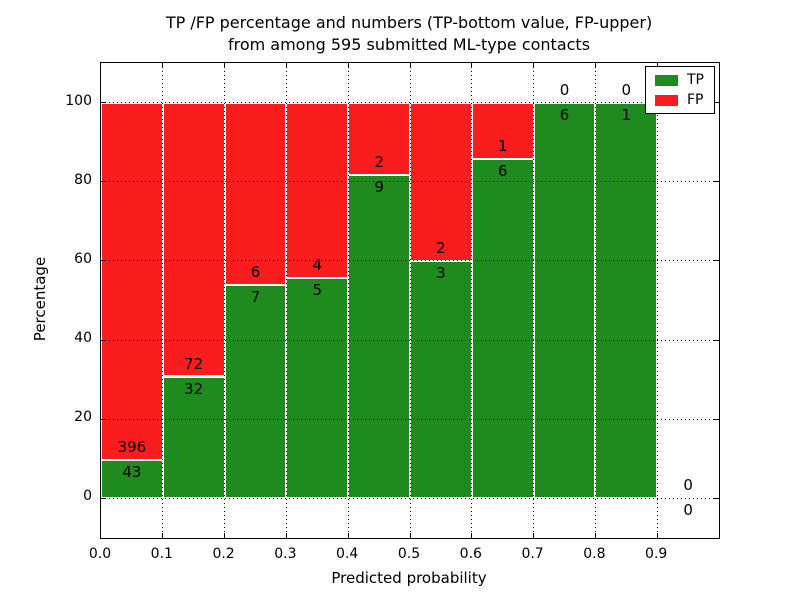  What do you see at coordinates (532, 554) in the screenshot?
I see `x-tick-label: 0.7` at bounding box center [532, 554].